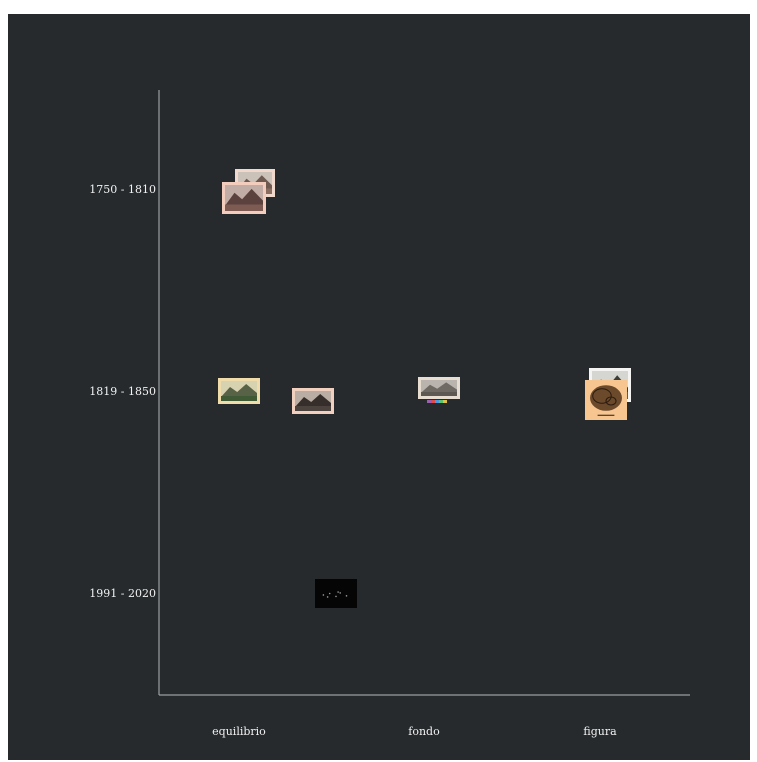  Describe the element at coordinates (122, 593) in the screenshot. I see `y-tick-label: 1991 - 2020` at that location.